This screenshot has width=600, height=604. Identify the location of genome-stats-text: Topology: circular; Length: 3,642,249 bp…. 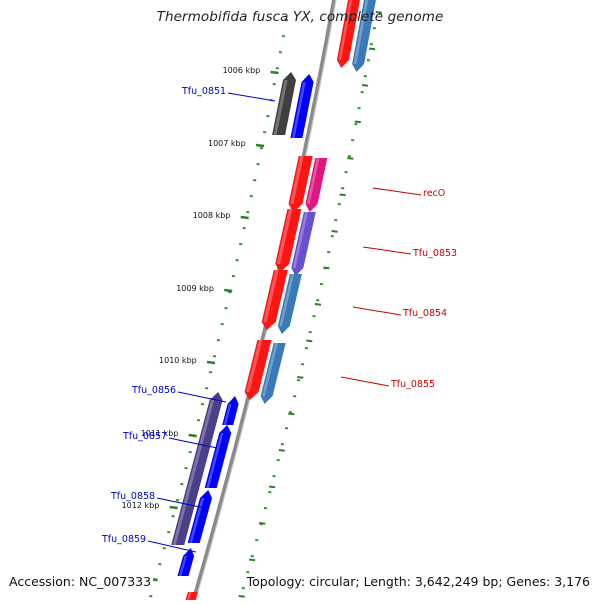
(418, 581).